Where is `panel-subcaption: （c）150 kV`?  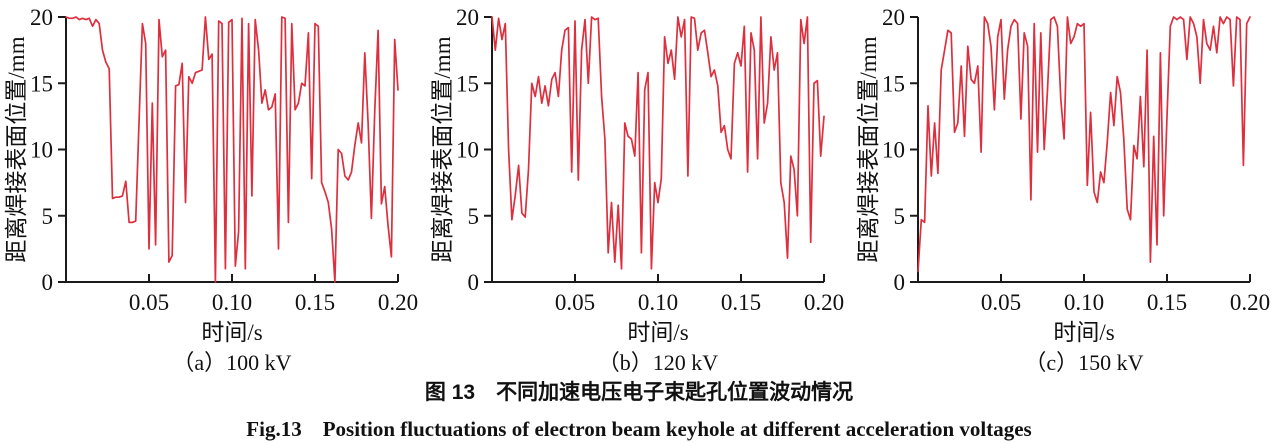
panel-subcaption: （c）150 kV is located at coordinates (1083, 362).